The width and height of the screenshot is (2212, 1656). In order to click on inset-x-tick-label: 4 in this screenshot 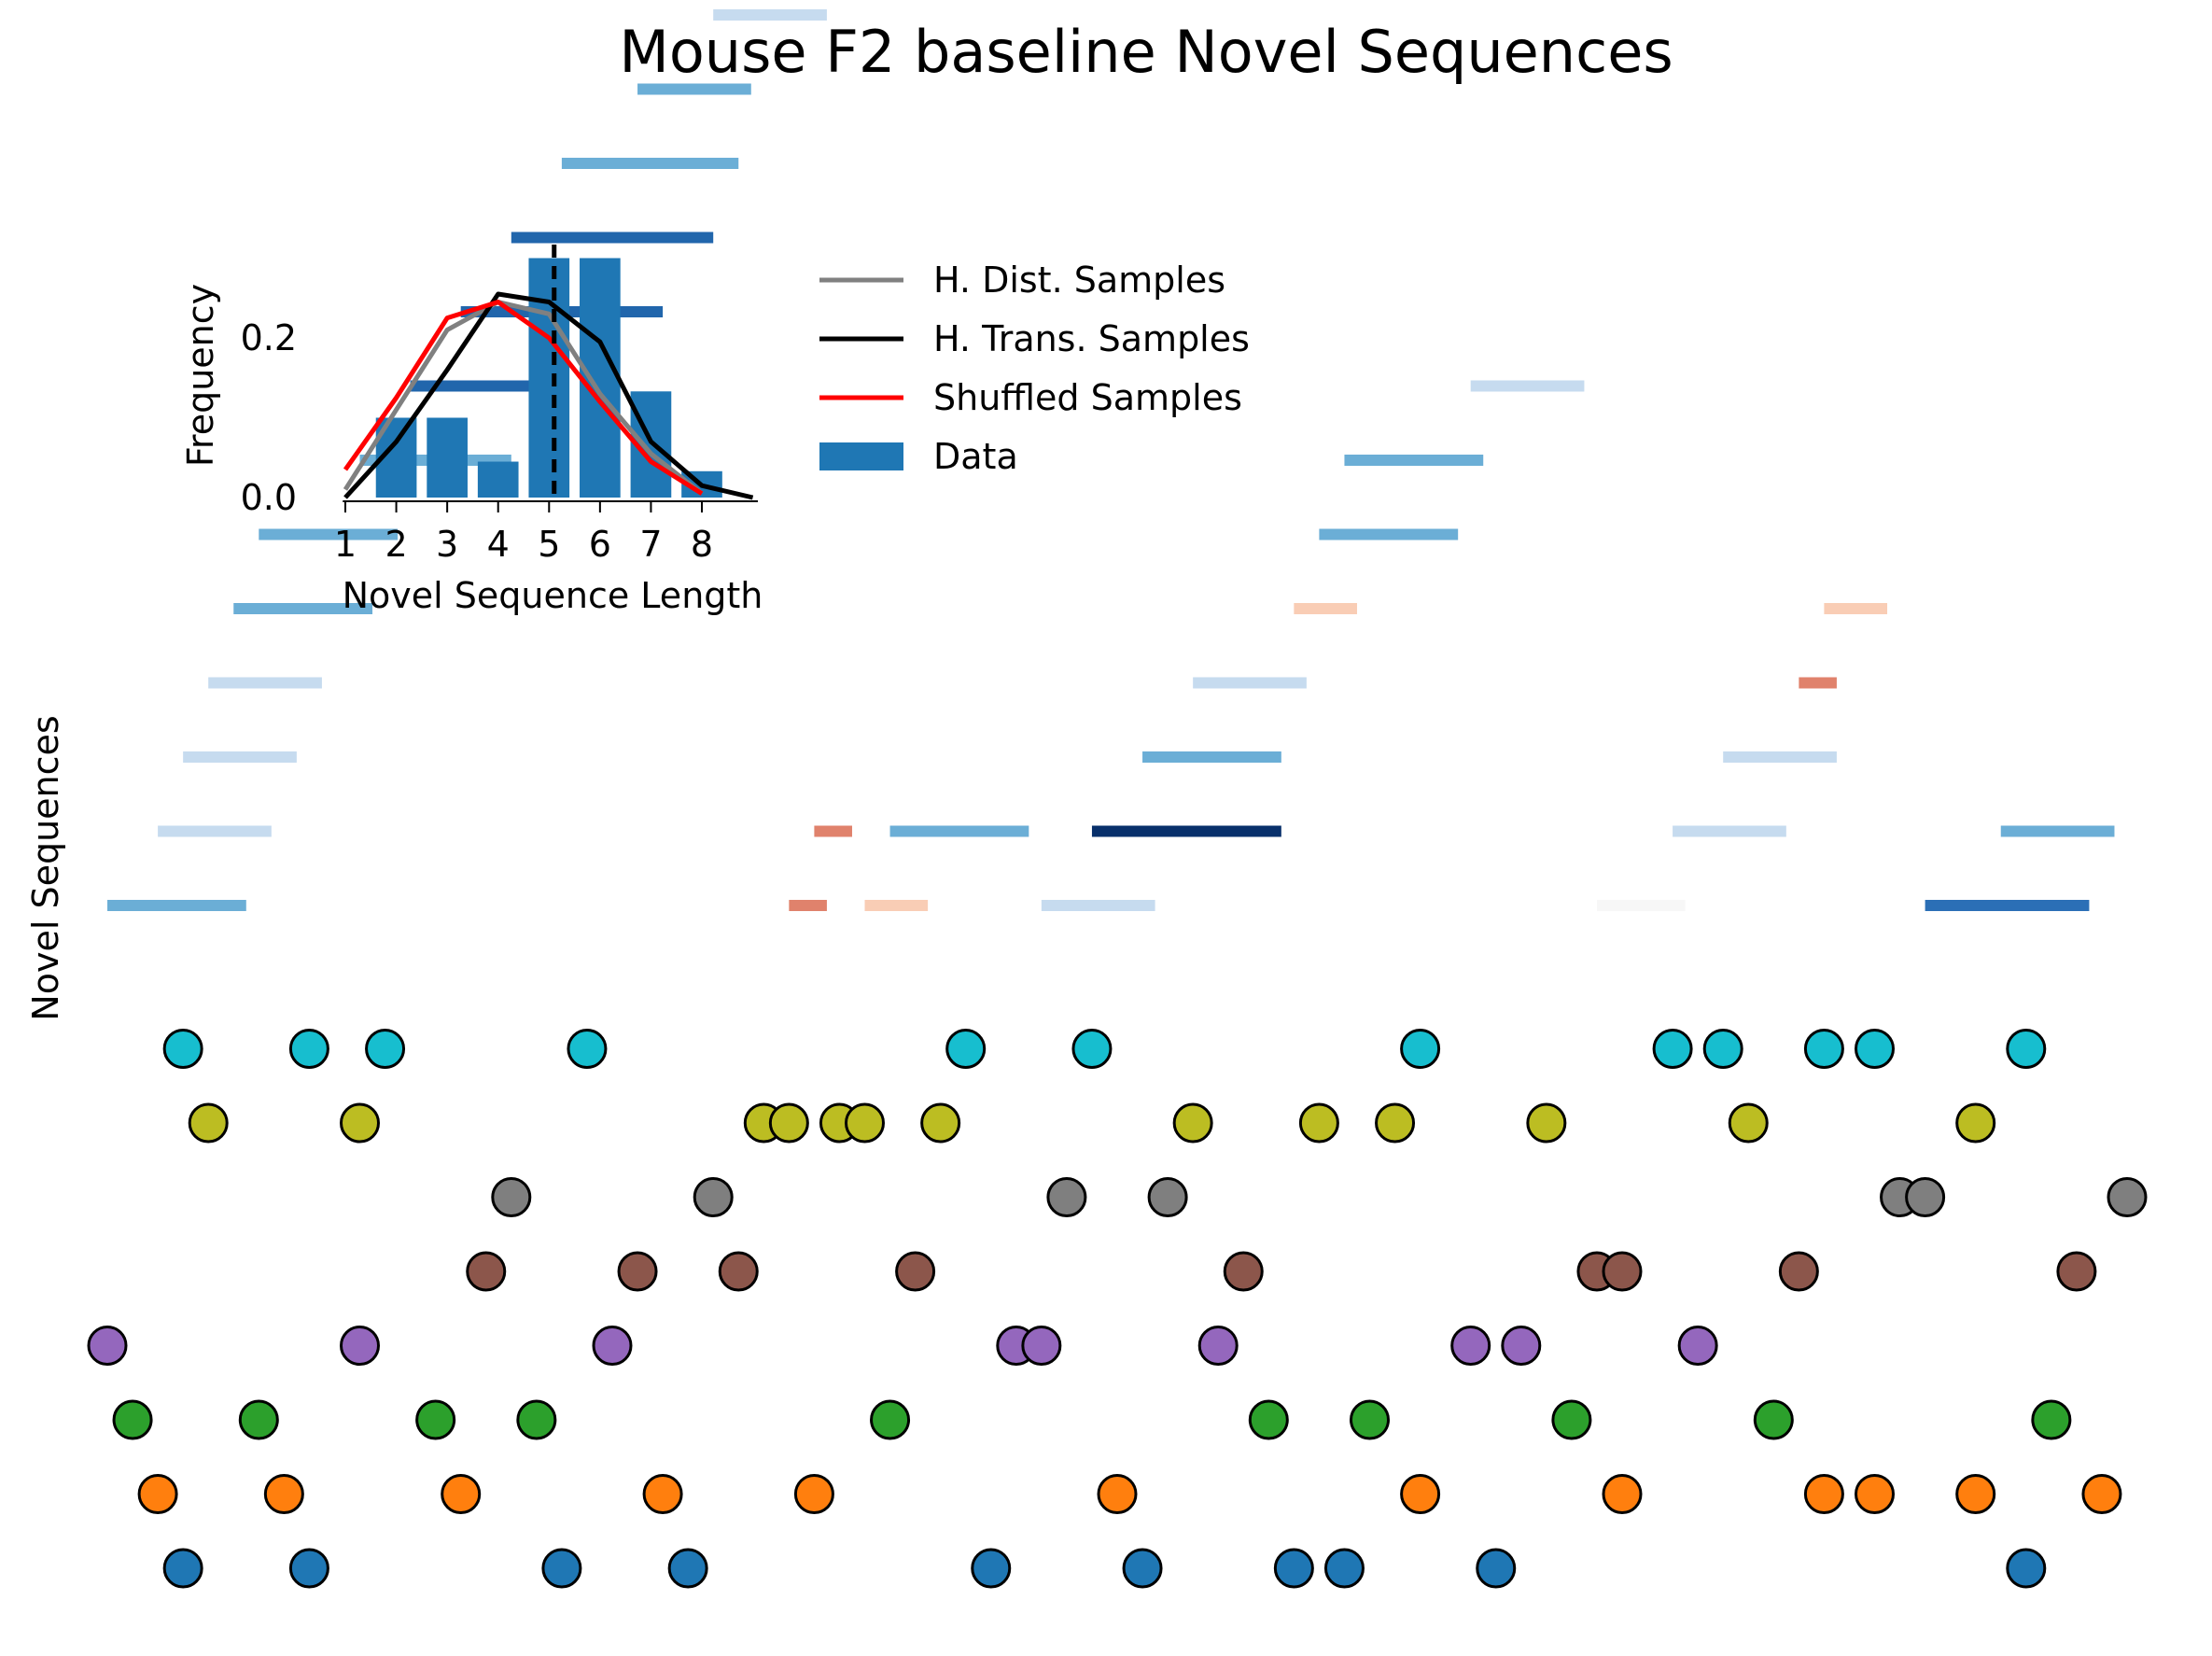, I will do `click(499, 545)`.